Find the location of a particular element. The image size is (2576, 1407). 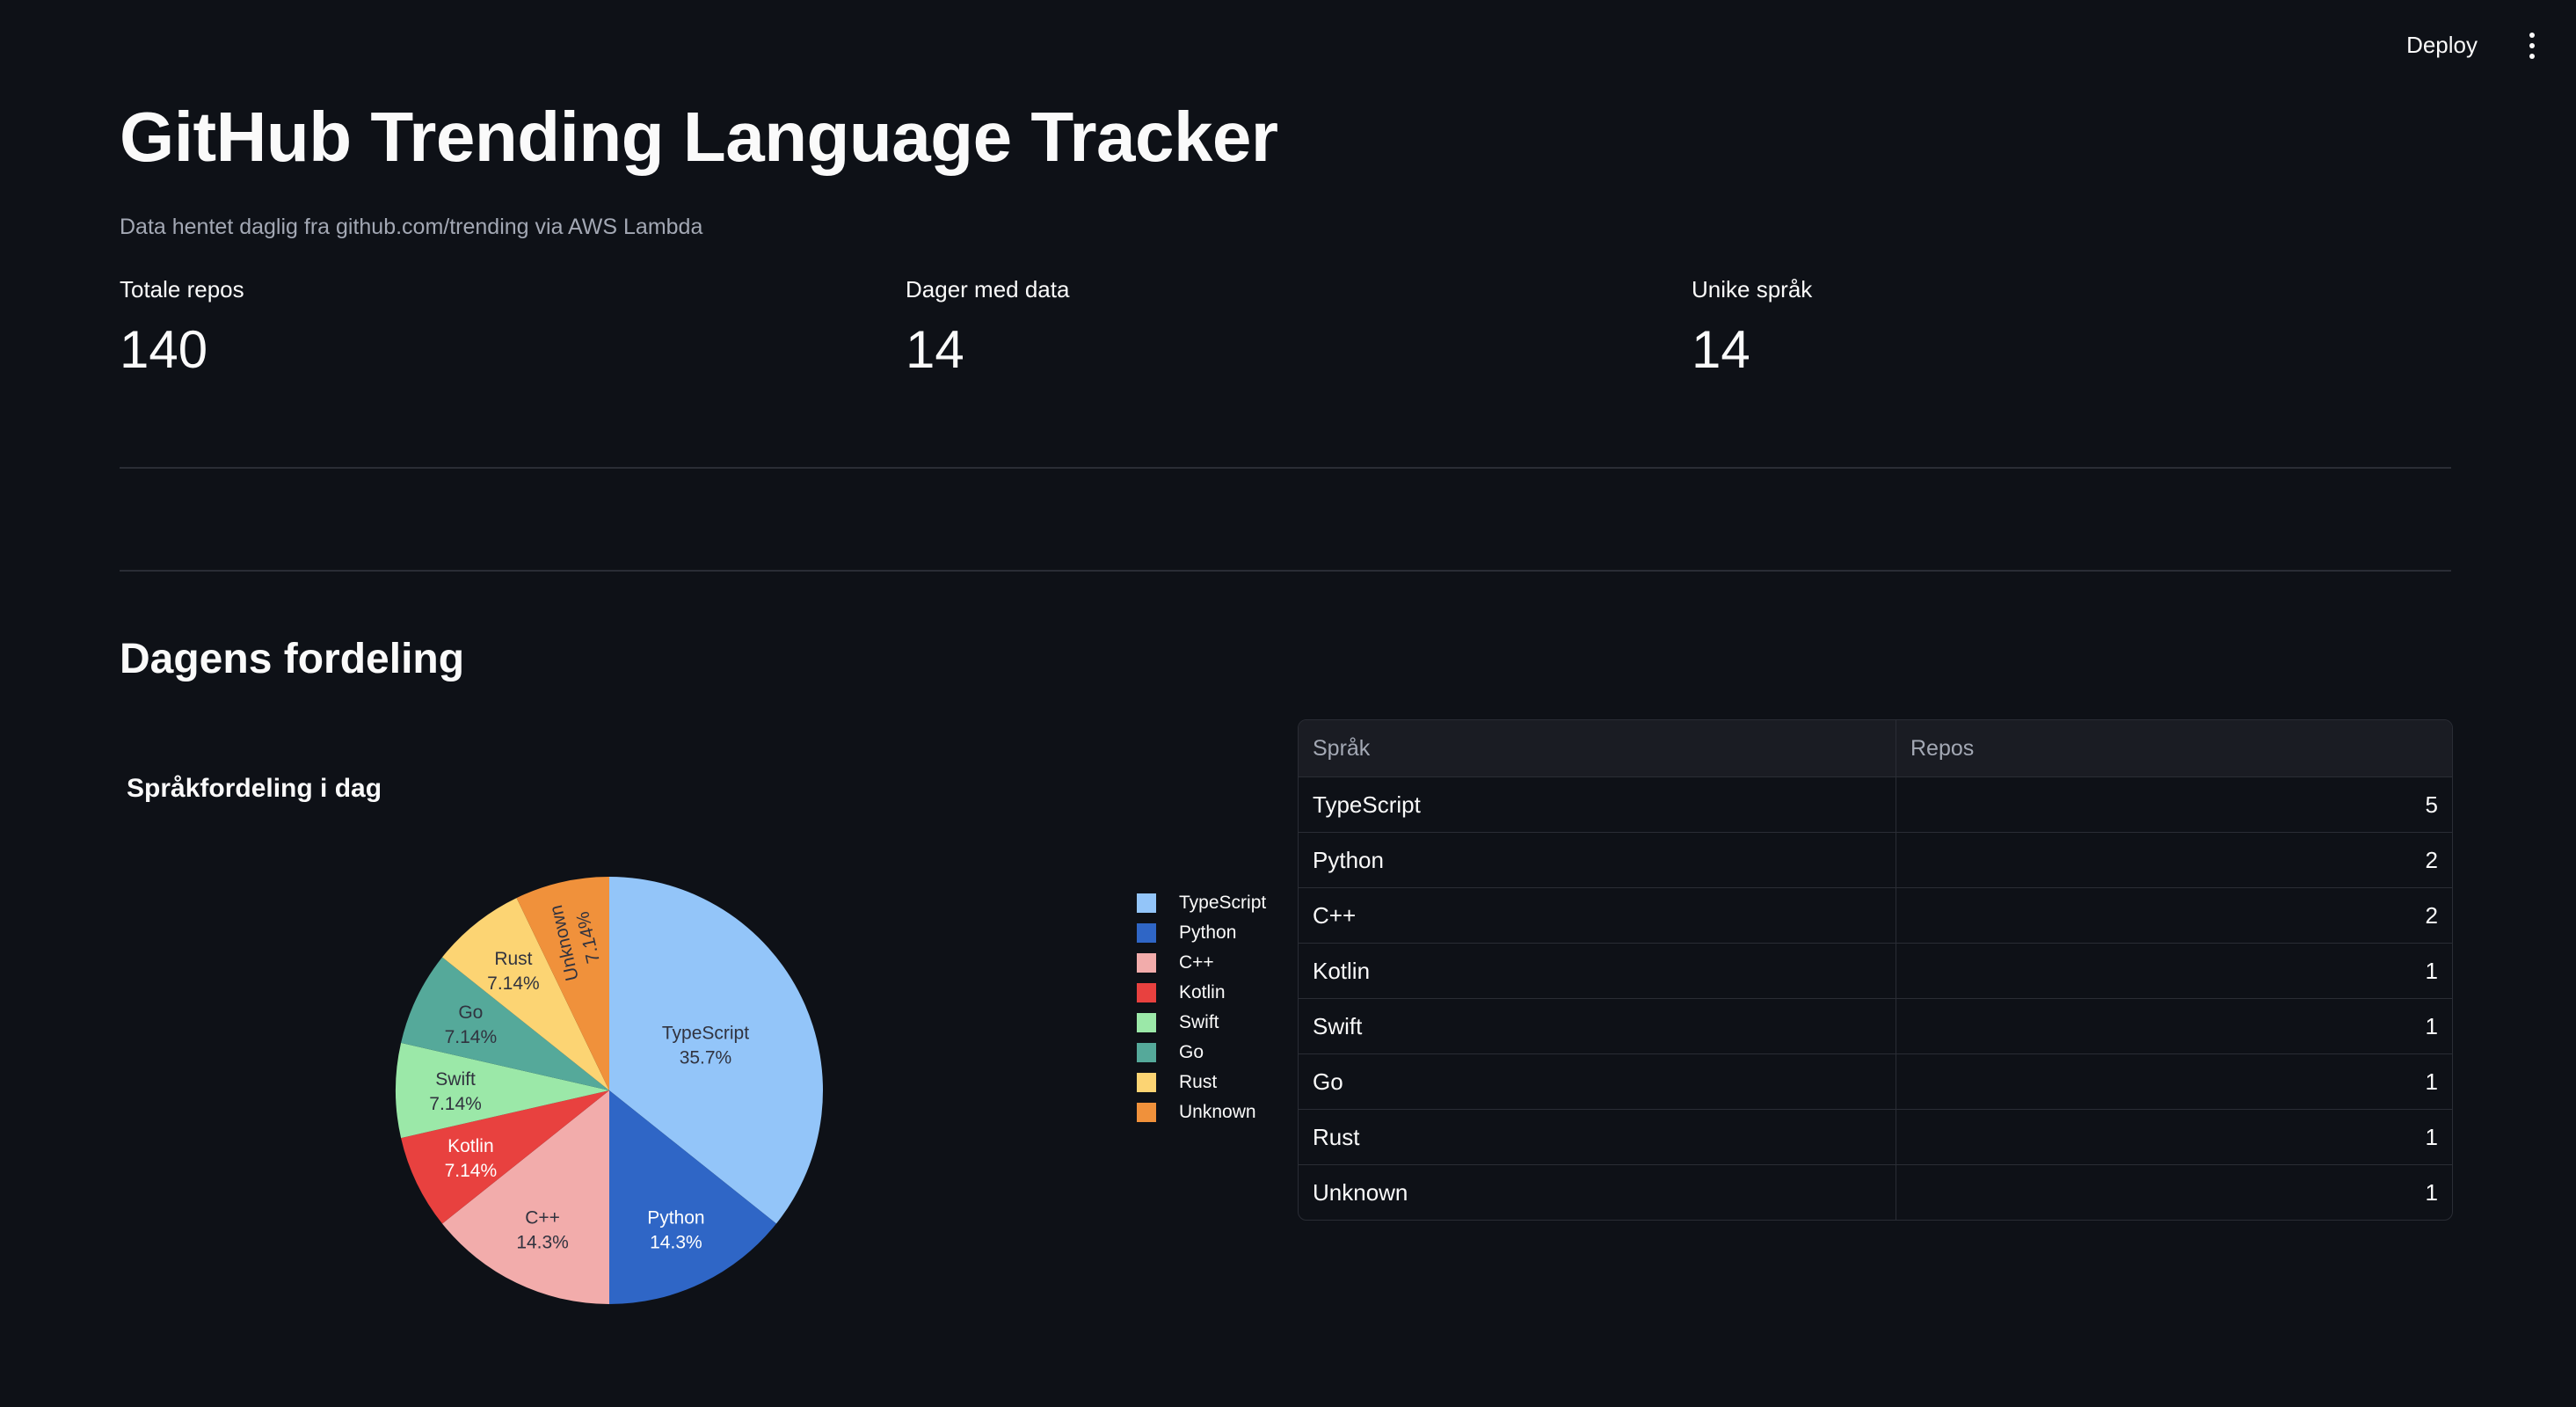

legend-item: Kotlin is located at coordinates (1201, 993).